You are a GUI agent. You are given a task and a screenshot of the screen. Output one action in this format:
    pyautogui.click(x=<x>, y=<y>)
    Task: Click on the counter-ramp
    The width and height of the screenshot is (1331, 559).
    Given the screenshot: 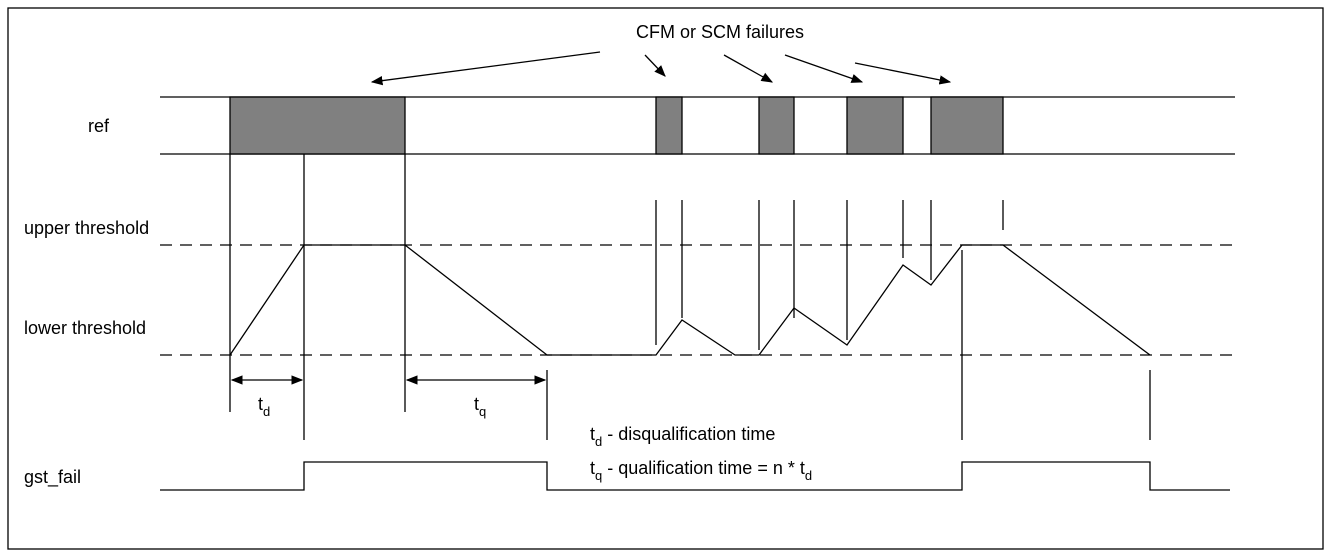 What is the action you would take?
    pyautogui.click(x=690, y=300)
    